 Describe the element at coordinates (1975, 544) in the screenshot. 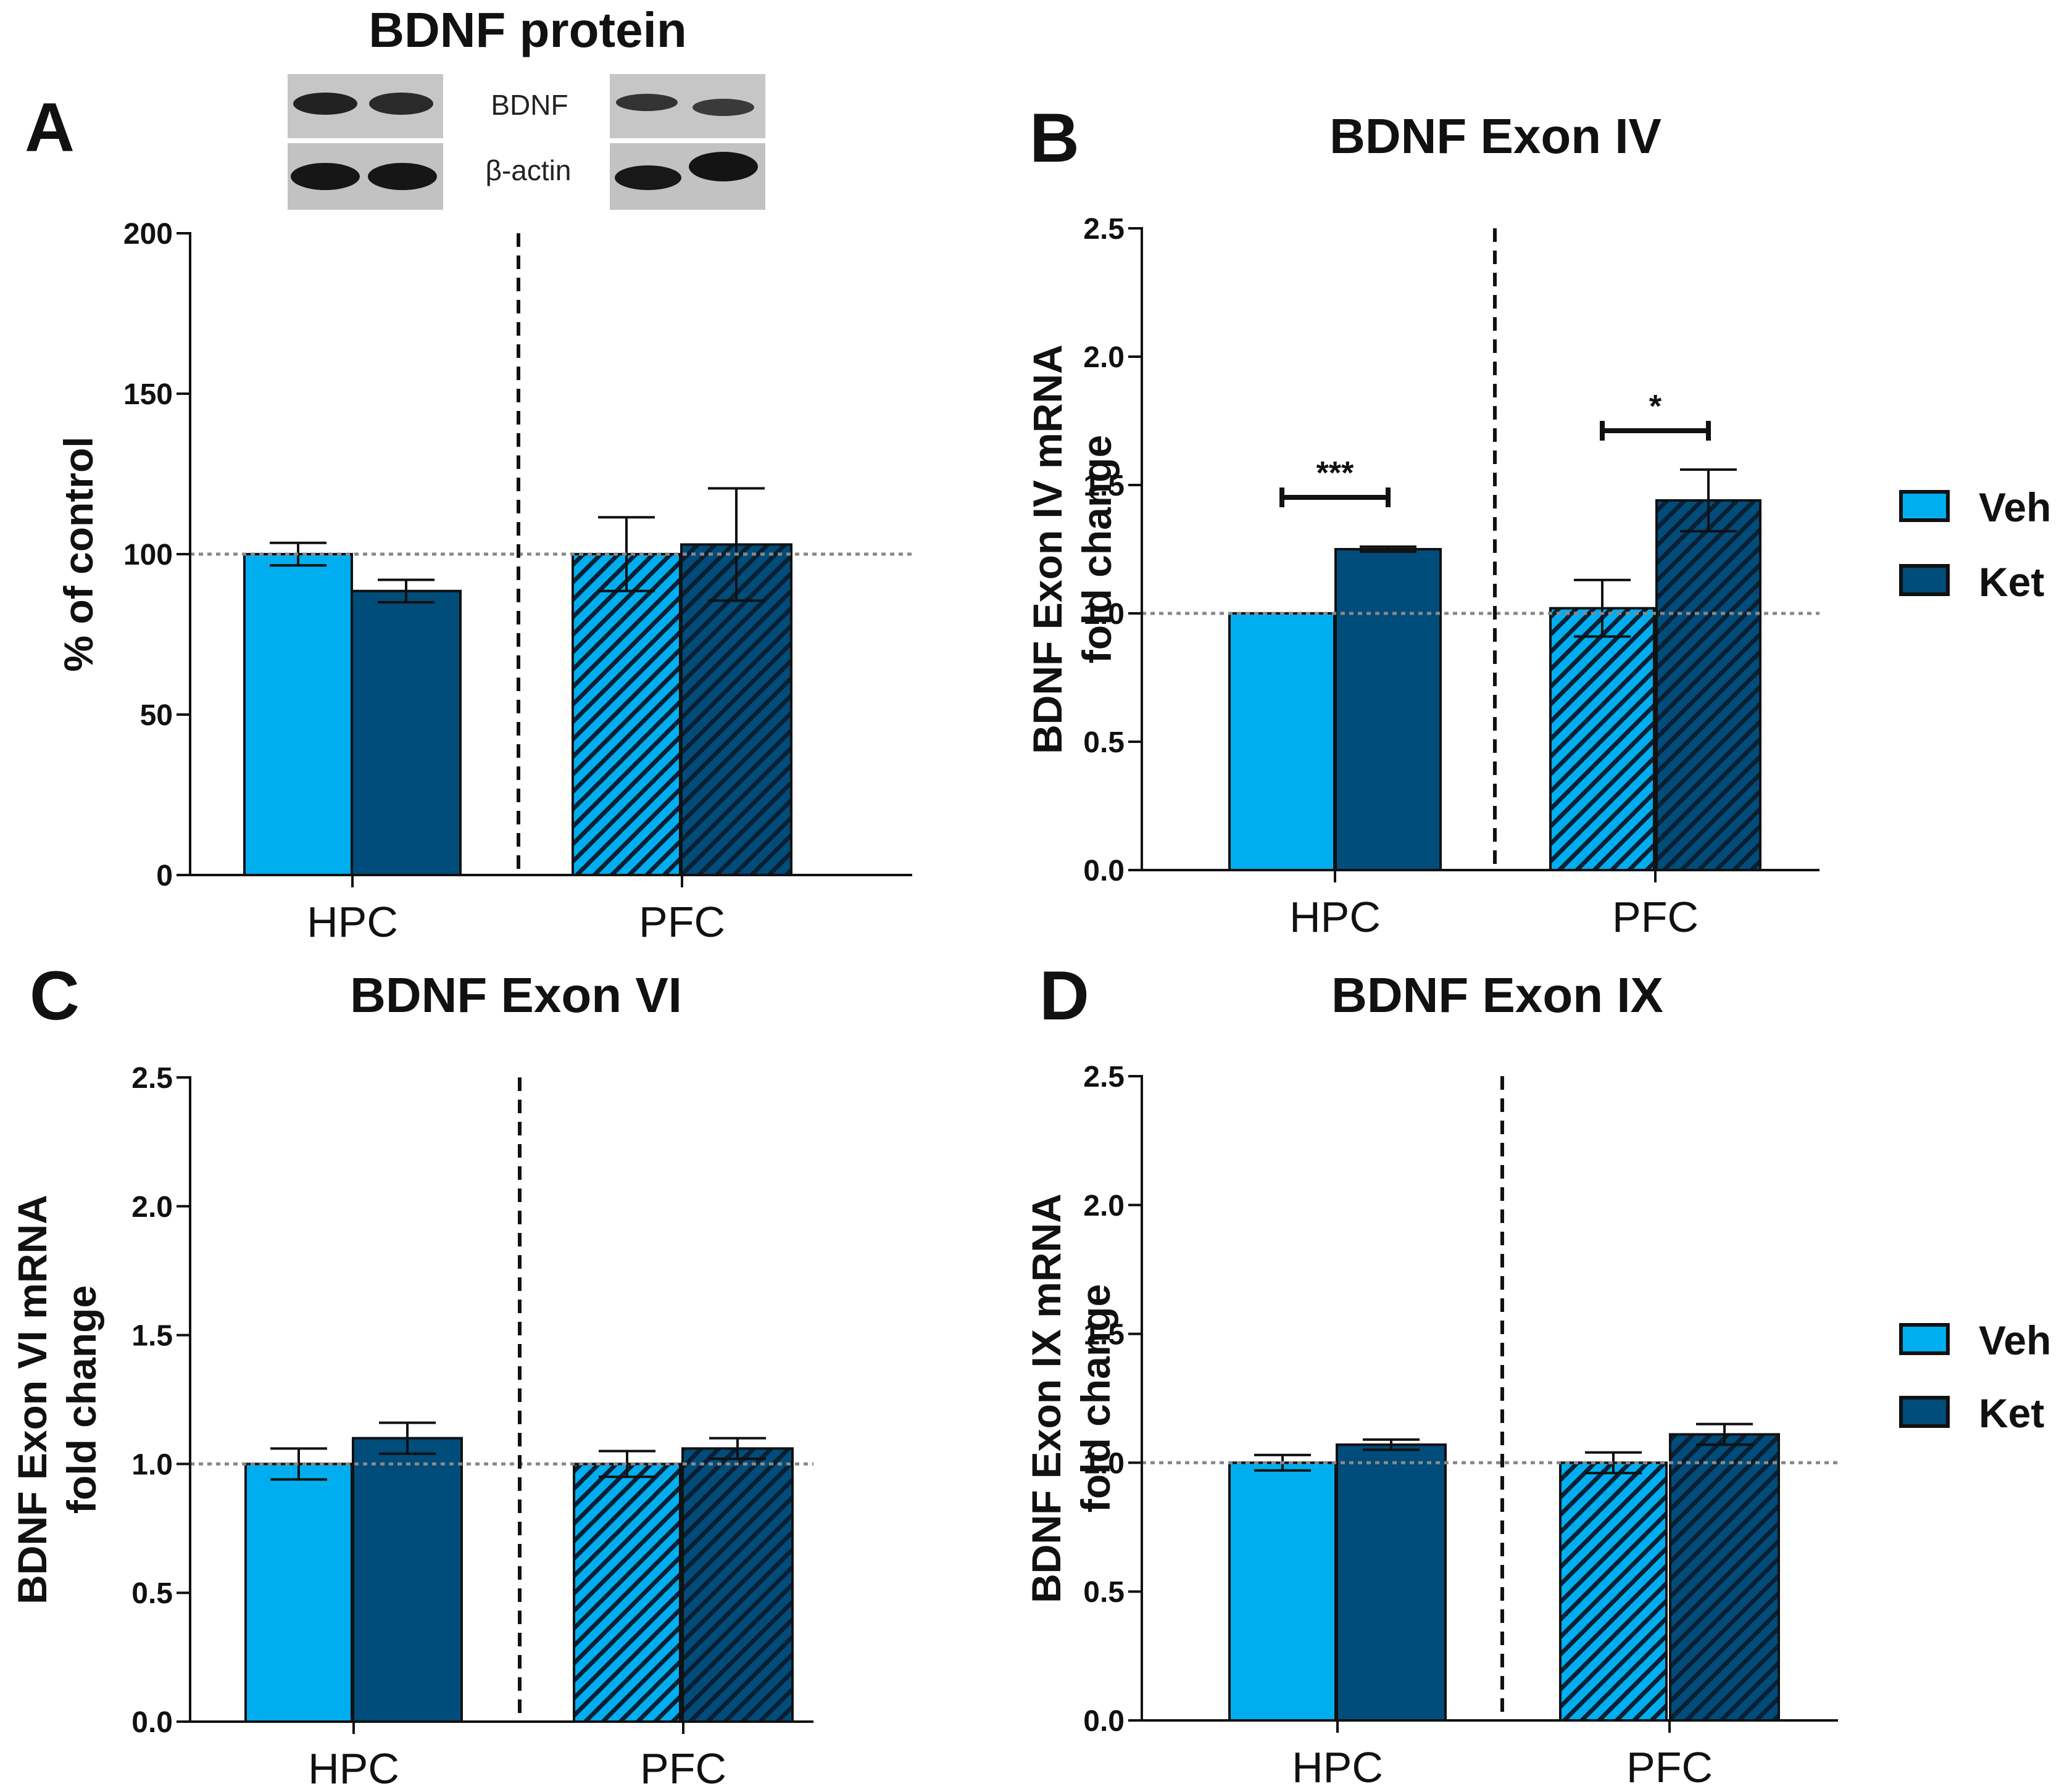

I see `legend-top: Veh Ket` at that location.